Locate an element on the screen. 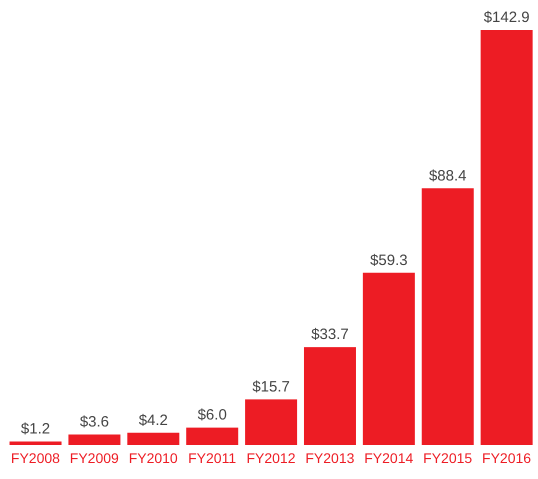  x-tick-label: FY2016 is located at coordinates (507, 458).